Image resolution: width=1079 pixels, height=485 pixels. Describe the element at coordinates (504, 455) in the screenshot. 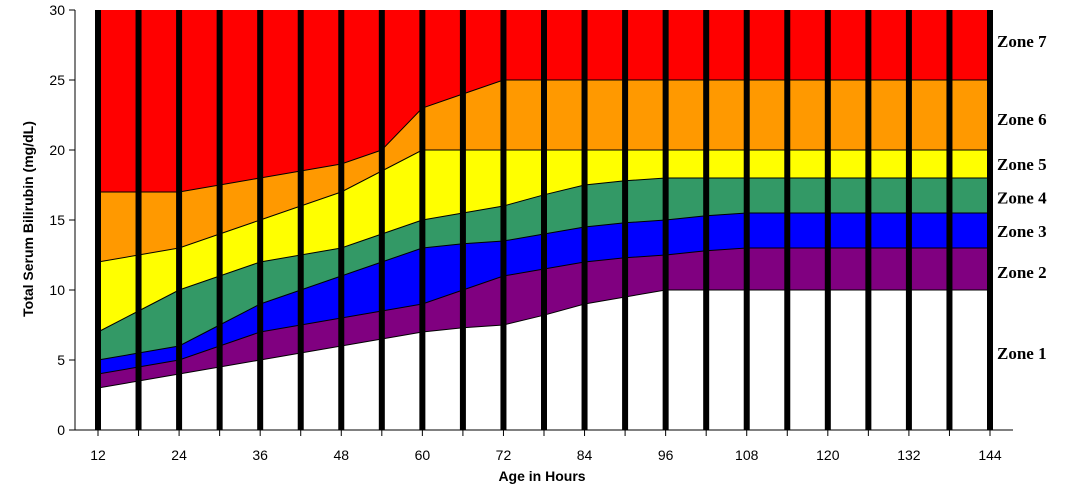

I see `x-tick-label: 72` at that location.